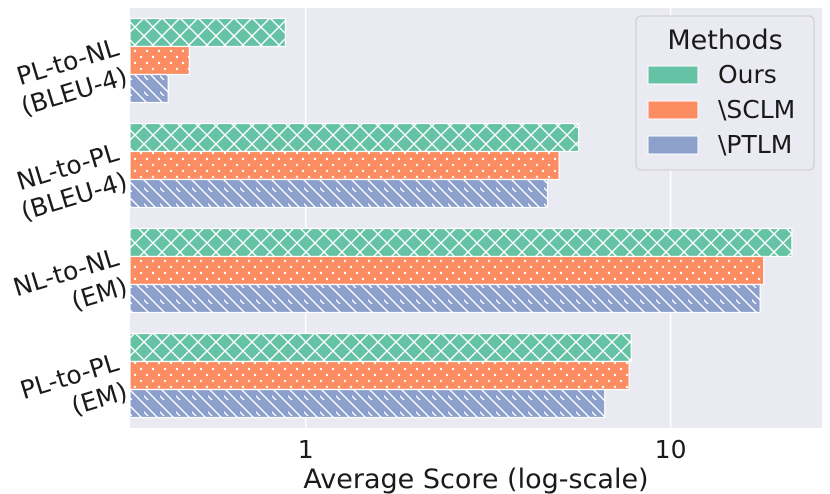 This screenshot has width=830, height=494. I want to click on legend-item: \SCLM, so click(721, 109).